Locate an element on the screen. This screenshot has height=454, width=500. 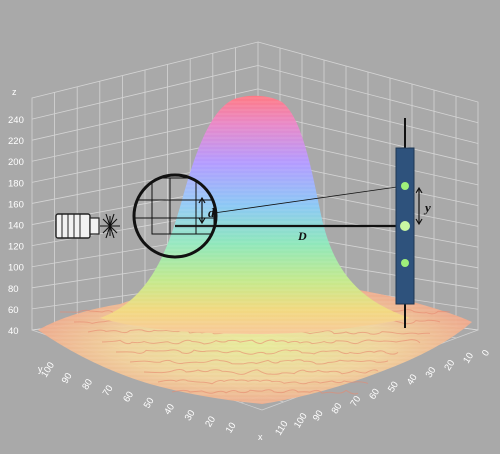
center-spot is located at coordinates (405, 226).